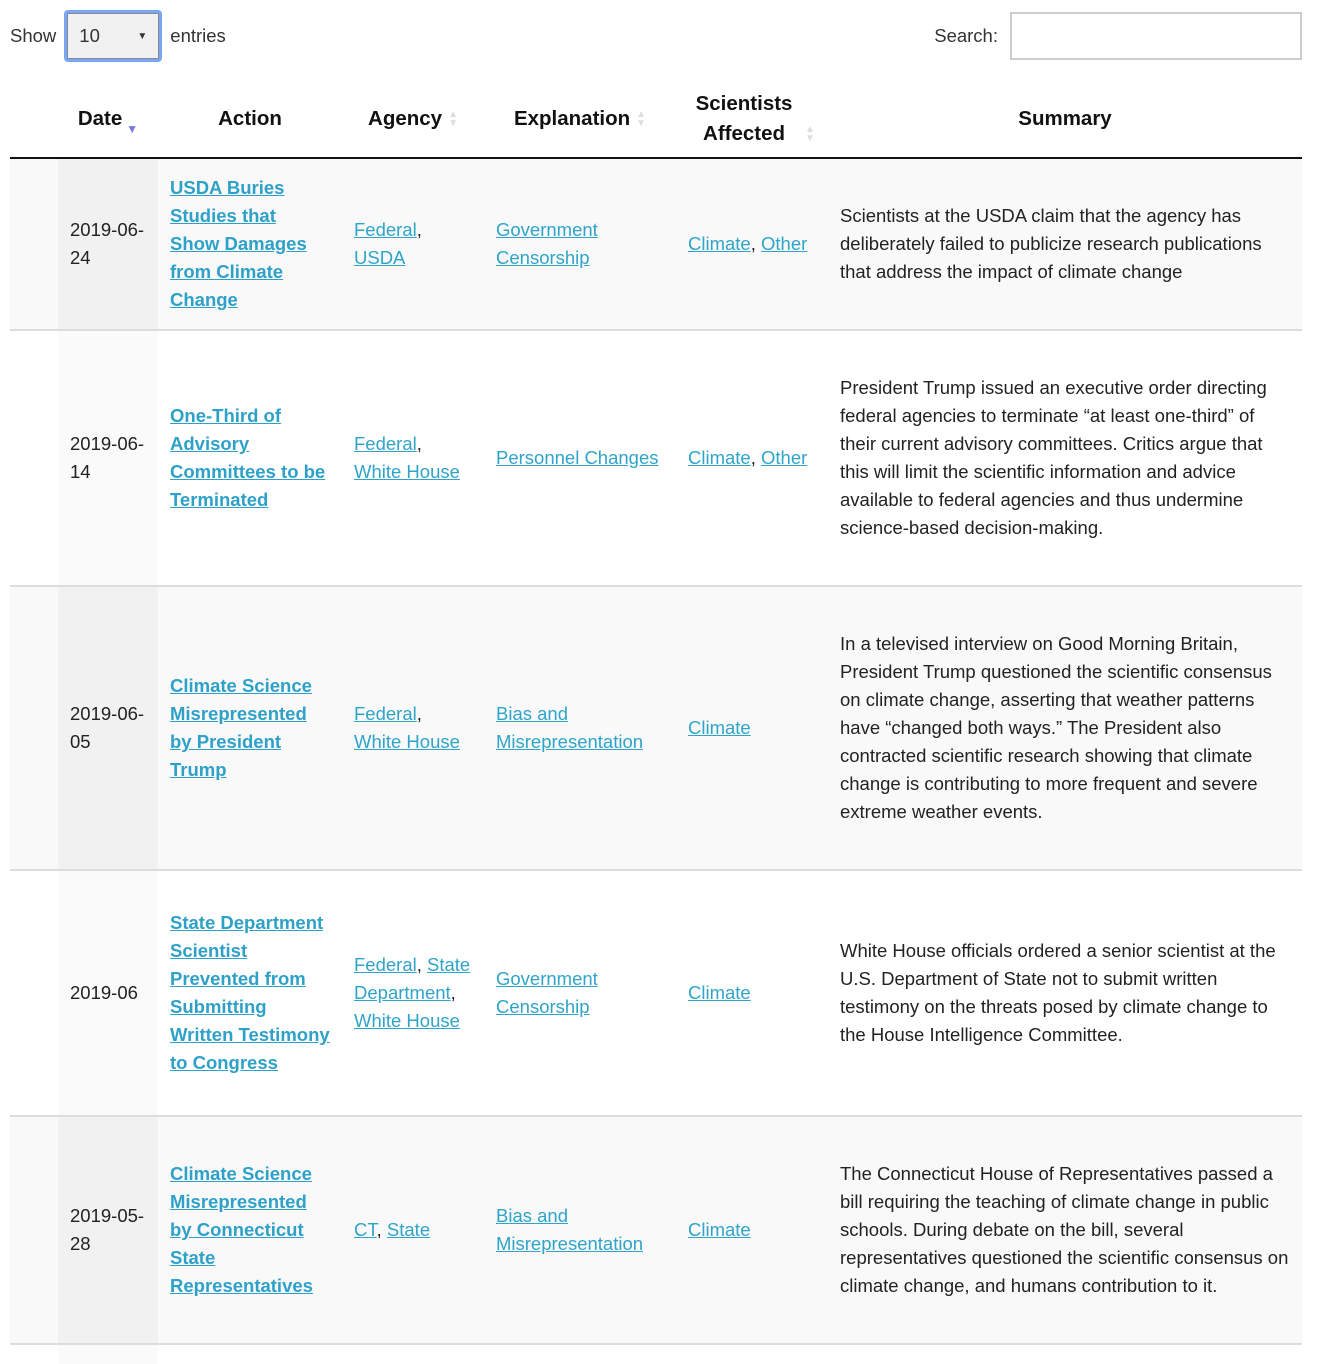 The width and height of the screenshot is (1318, 1364). Describe the element at coordinates (108, 993) in the screenshot. I see `date-cell: 2019-06` at that location.